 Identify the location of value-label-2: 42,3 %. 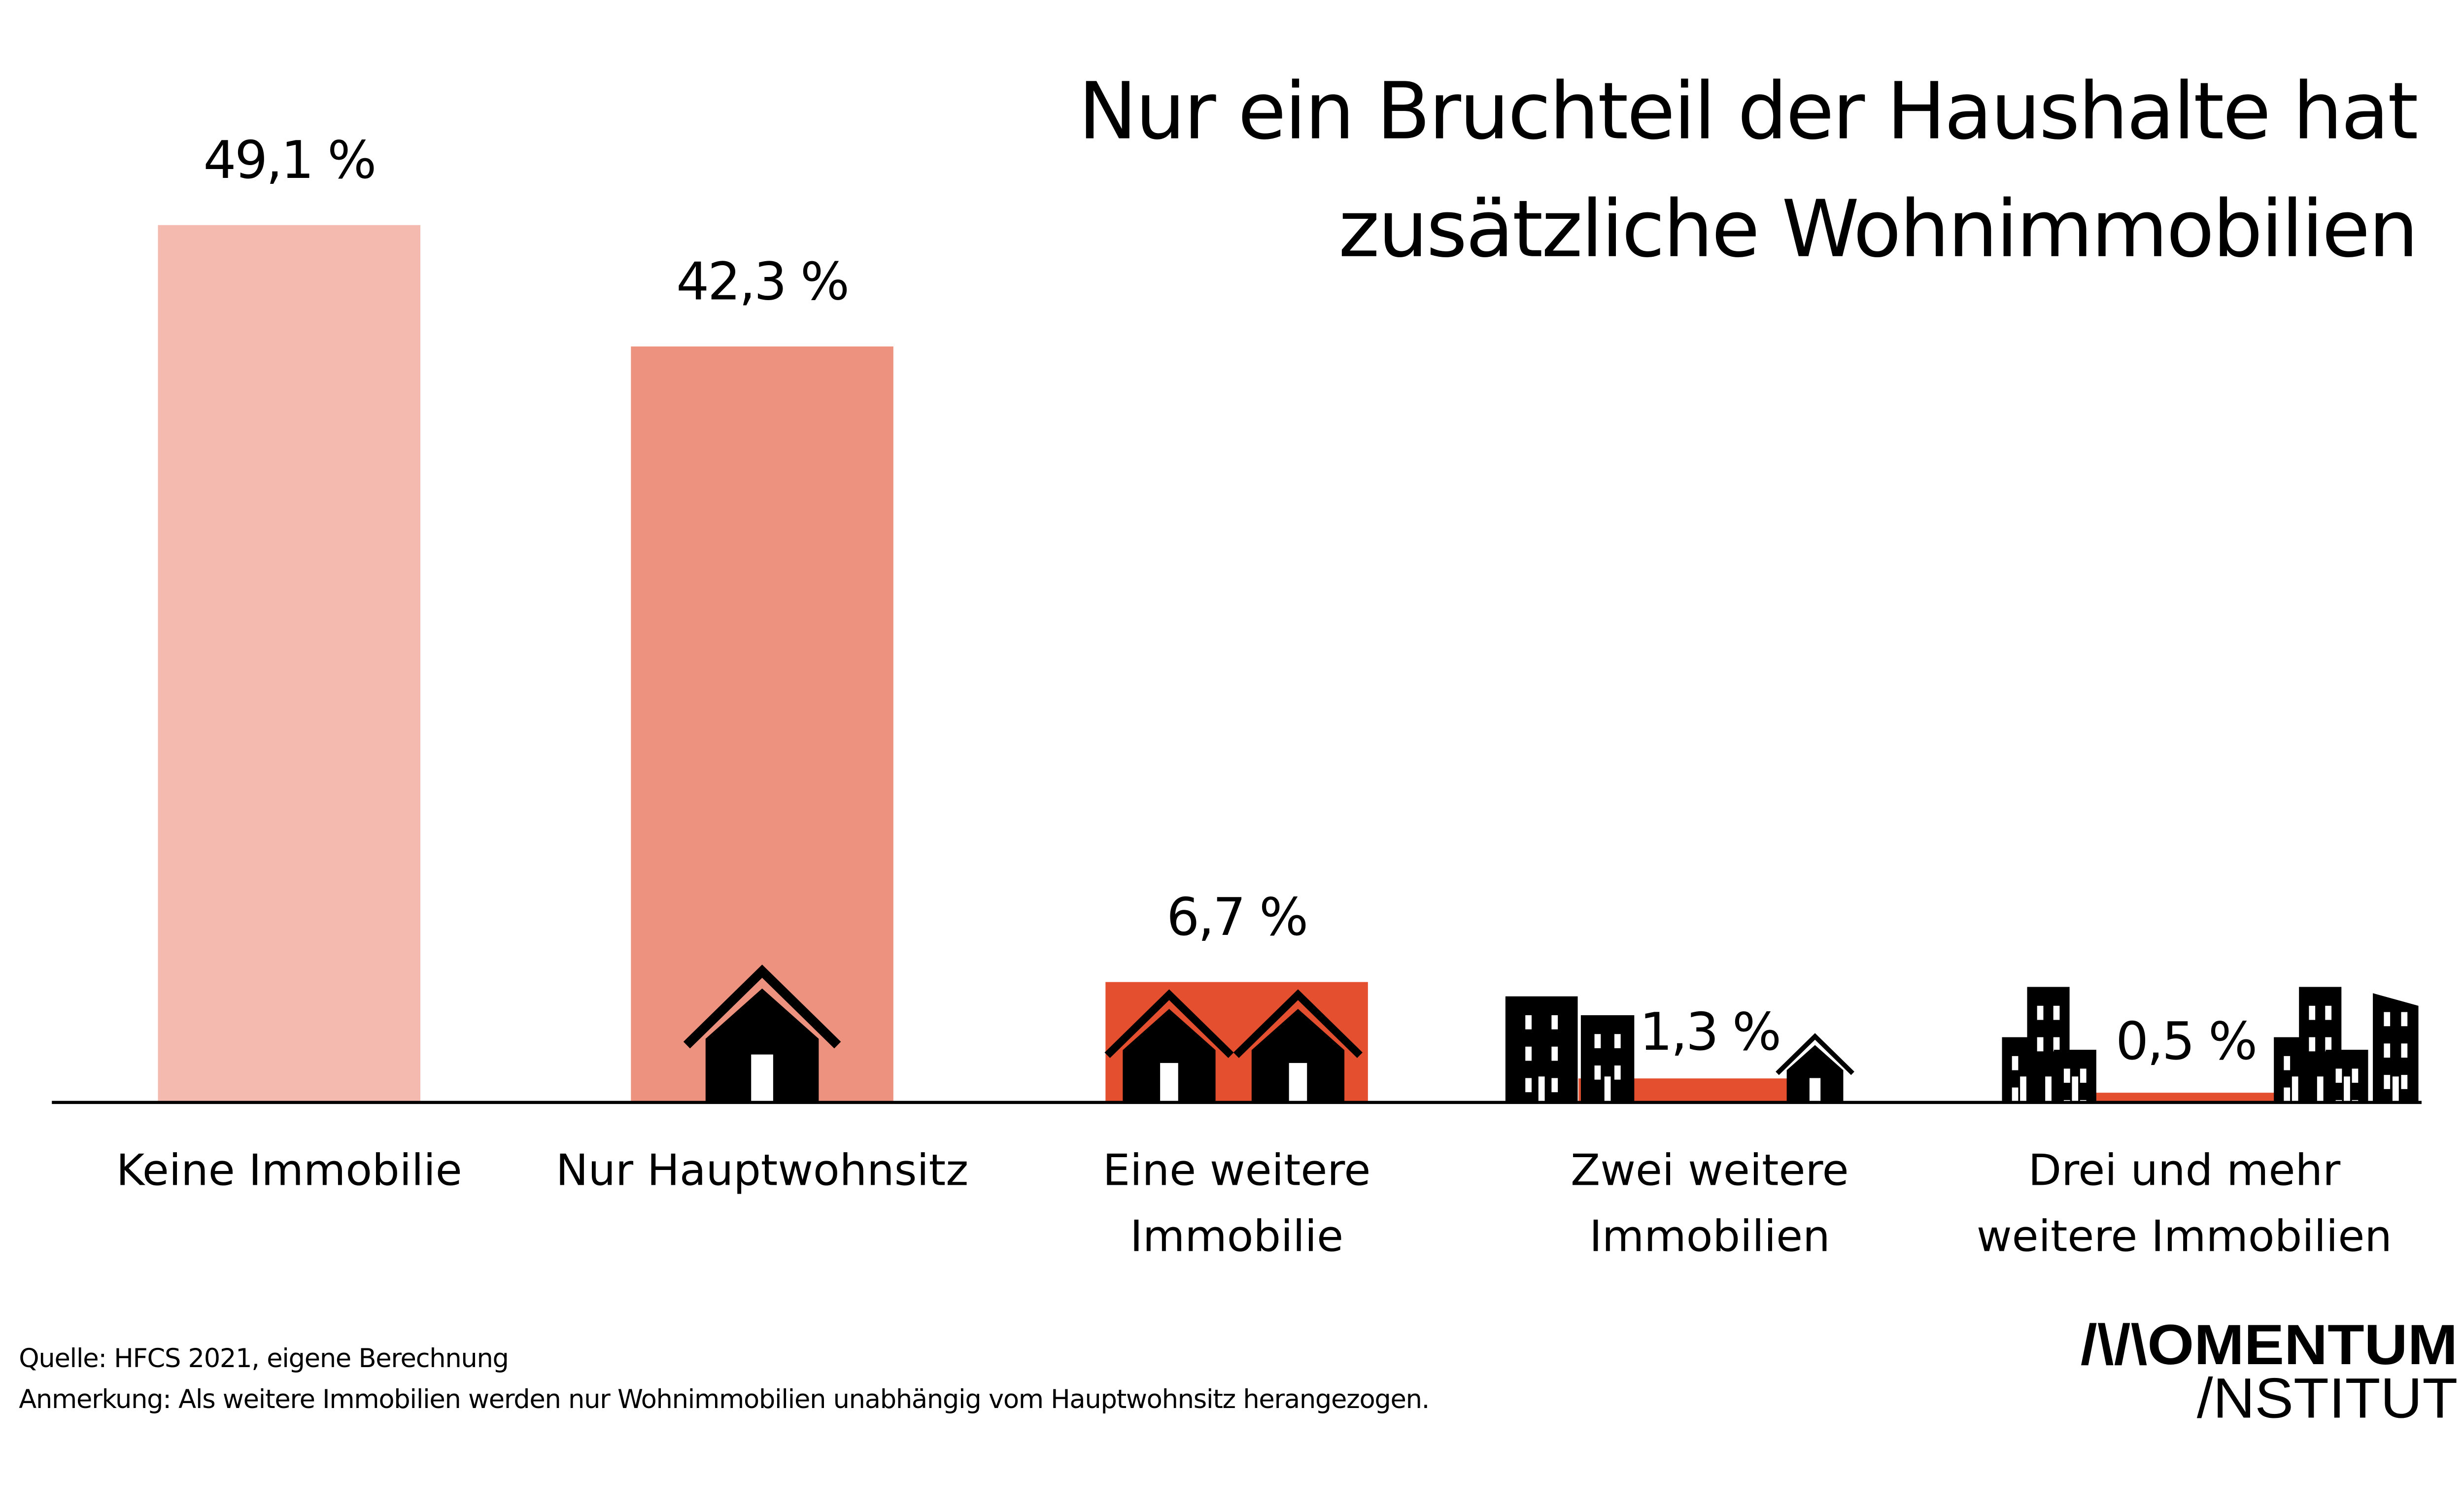
(762, 281).